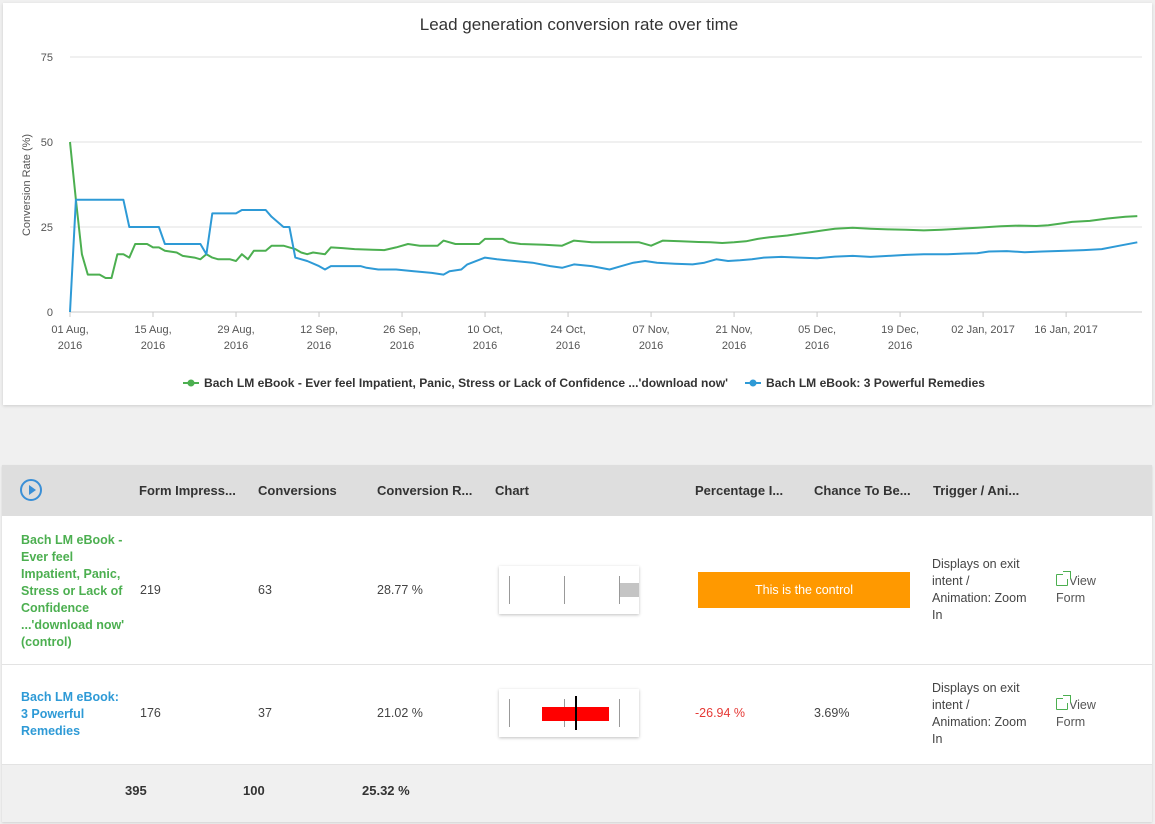 The height and width of the screenshot is (824, 1155). Describe the element at coordinates (484, 330) in the screenshot. I see `x-tick-label: 10 Oct,` at that location.